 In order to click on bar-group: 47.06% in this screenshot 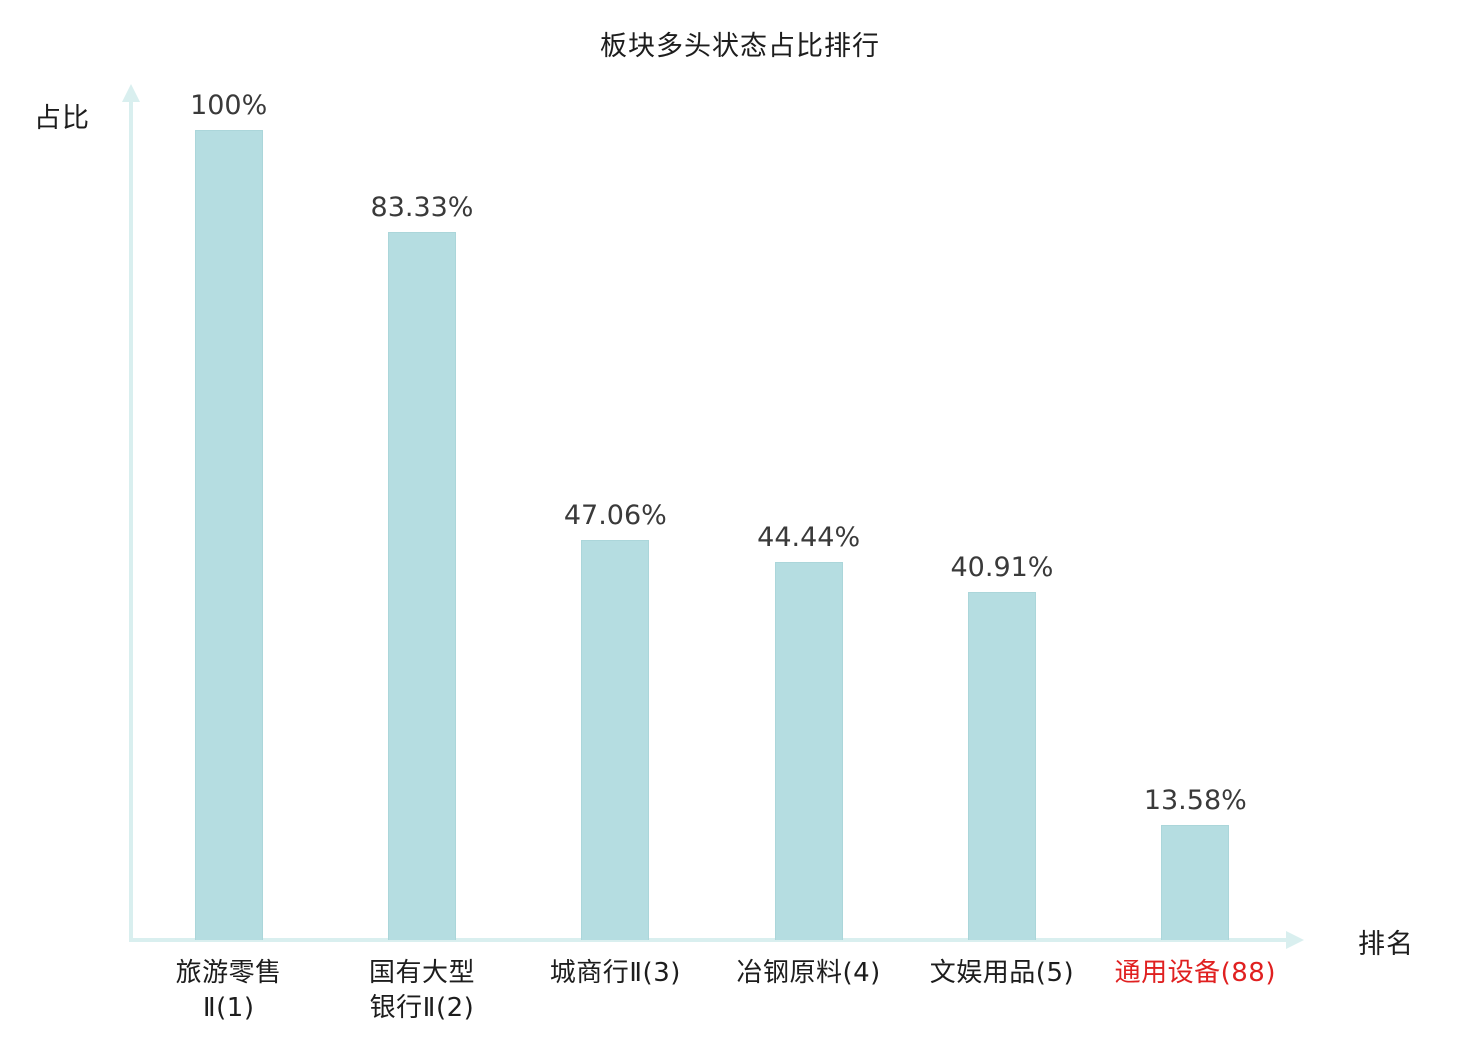, I will do `click(615, 515)`.